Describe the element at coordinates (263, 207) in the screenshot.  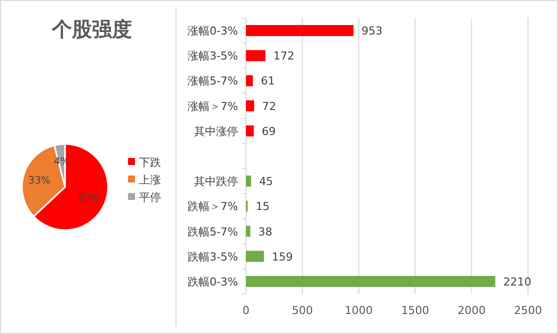
I see `data-label: 15` at that location.